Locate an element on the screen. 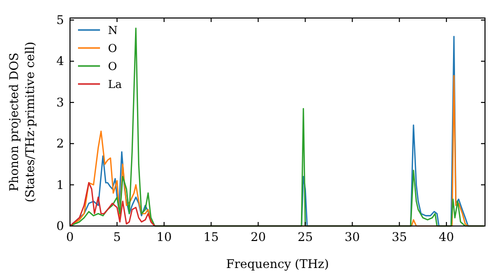 This screenshot has width=500, height=280. x-axis-title: Frequency (THz) is located at coordinates (277, 264).